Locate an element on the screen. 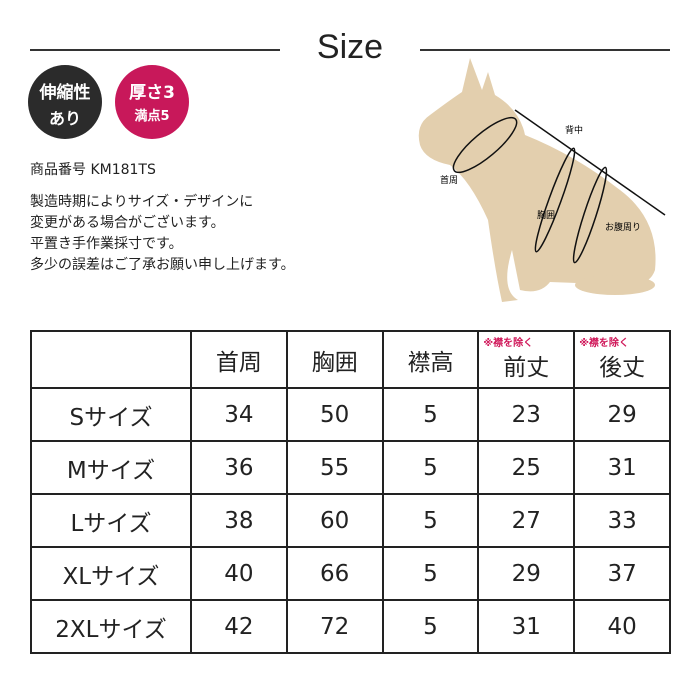  belly-ring is located at coordinates (590, 215).